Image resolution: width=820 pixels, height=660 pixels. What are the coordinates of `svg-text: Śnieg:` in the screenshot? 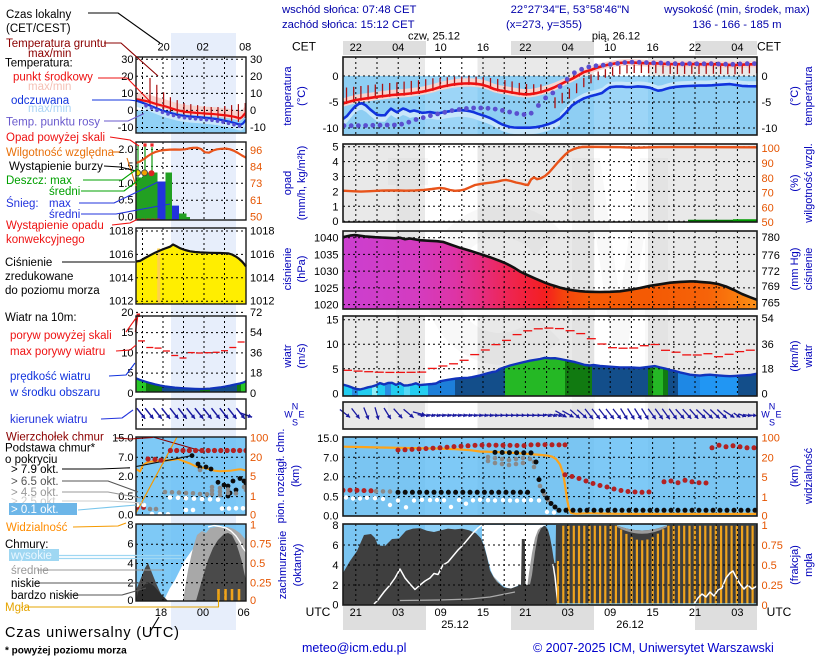 It's located at (22, 203).